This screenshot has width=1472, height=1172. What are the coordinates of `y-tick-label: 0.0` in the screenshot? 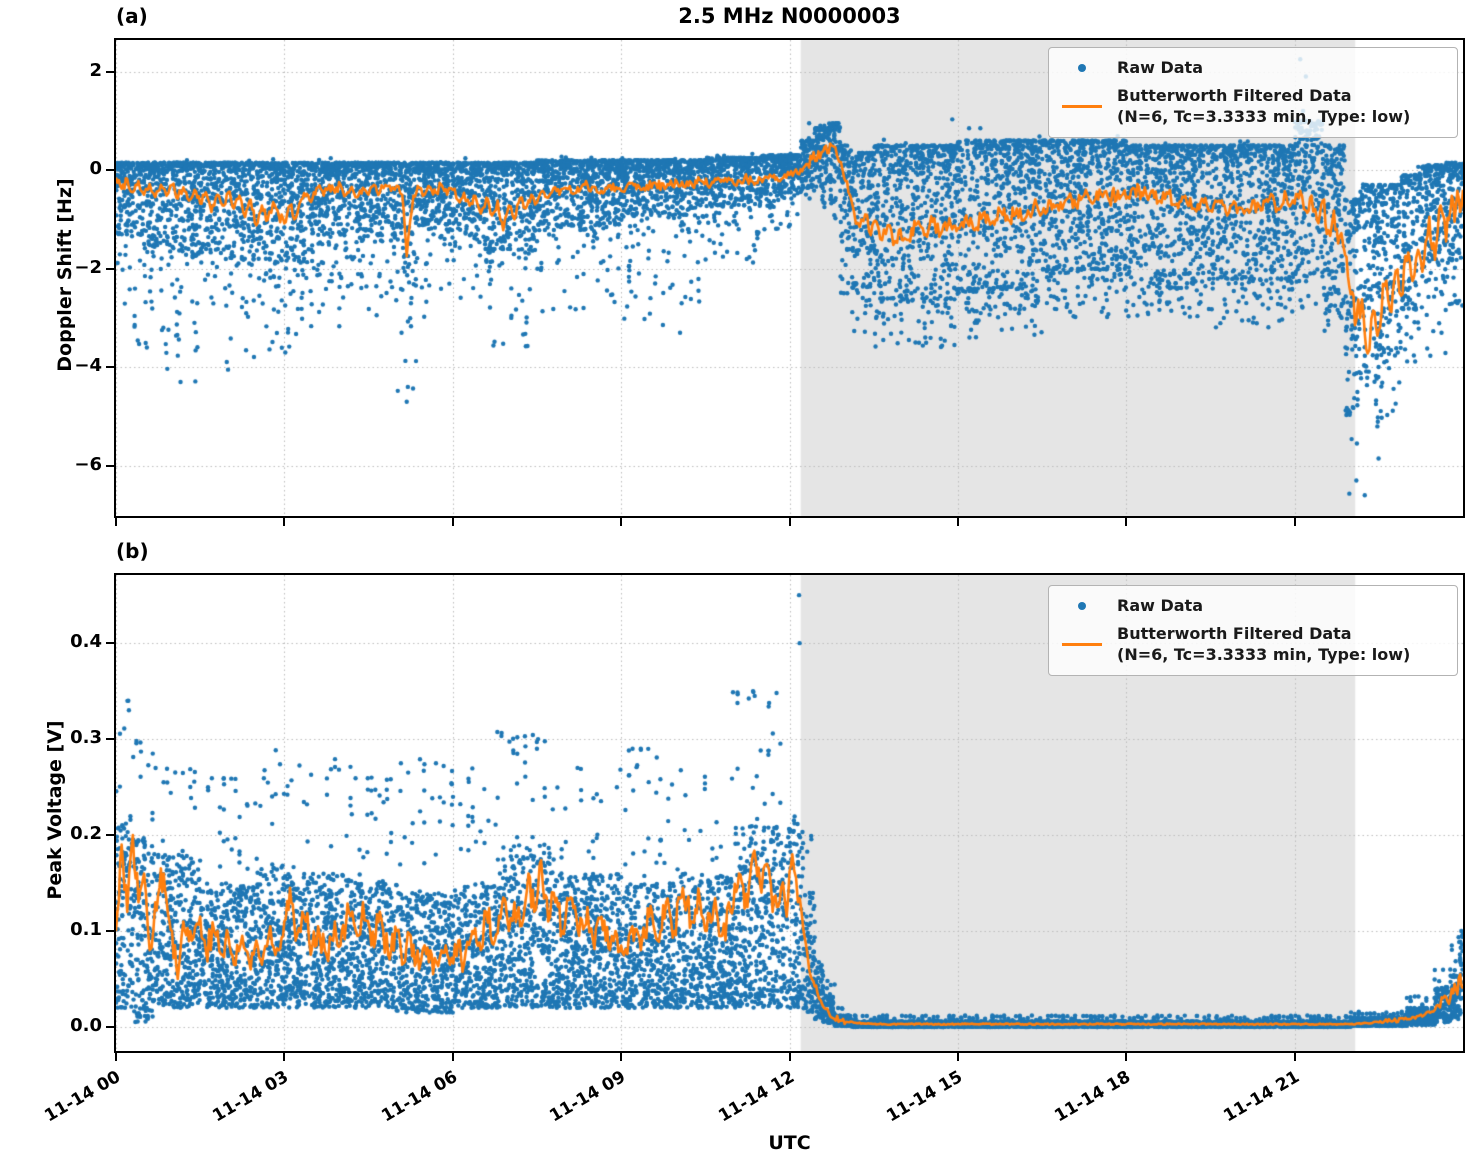 It's located at (86, 1025).